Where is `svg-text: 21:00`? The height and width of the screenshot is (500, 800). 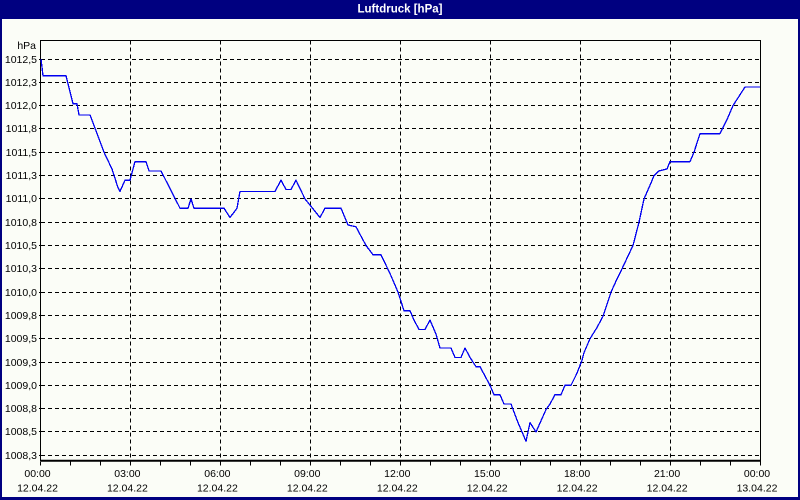 svg-text: 21:00 is located at coordinates (667, 474).